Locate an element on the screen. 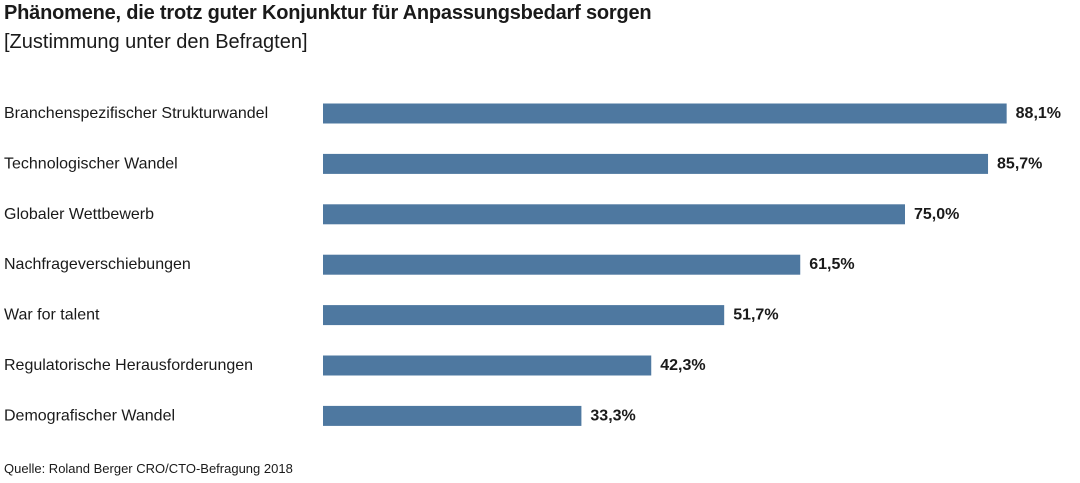 This screenshot has width=1080, height=483. category-label: War for talent is located at coordinates (52, 315).